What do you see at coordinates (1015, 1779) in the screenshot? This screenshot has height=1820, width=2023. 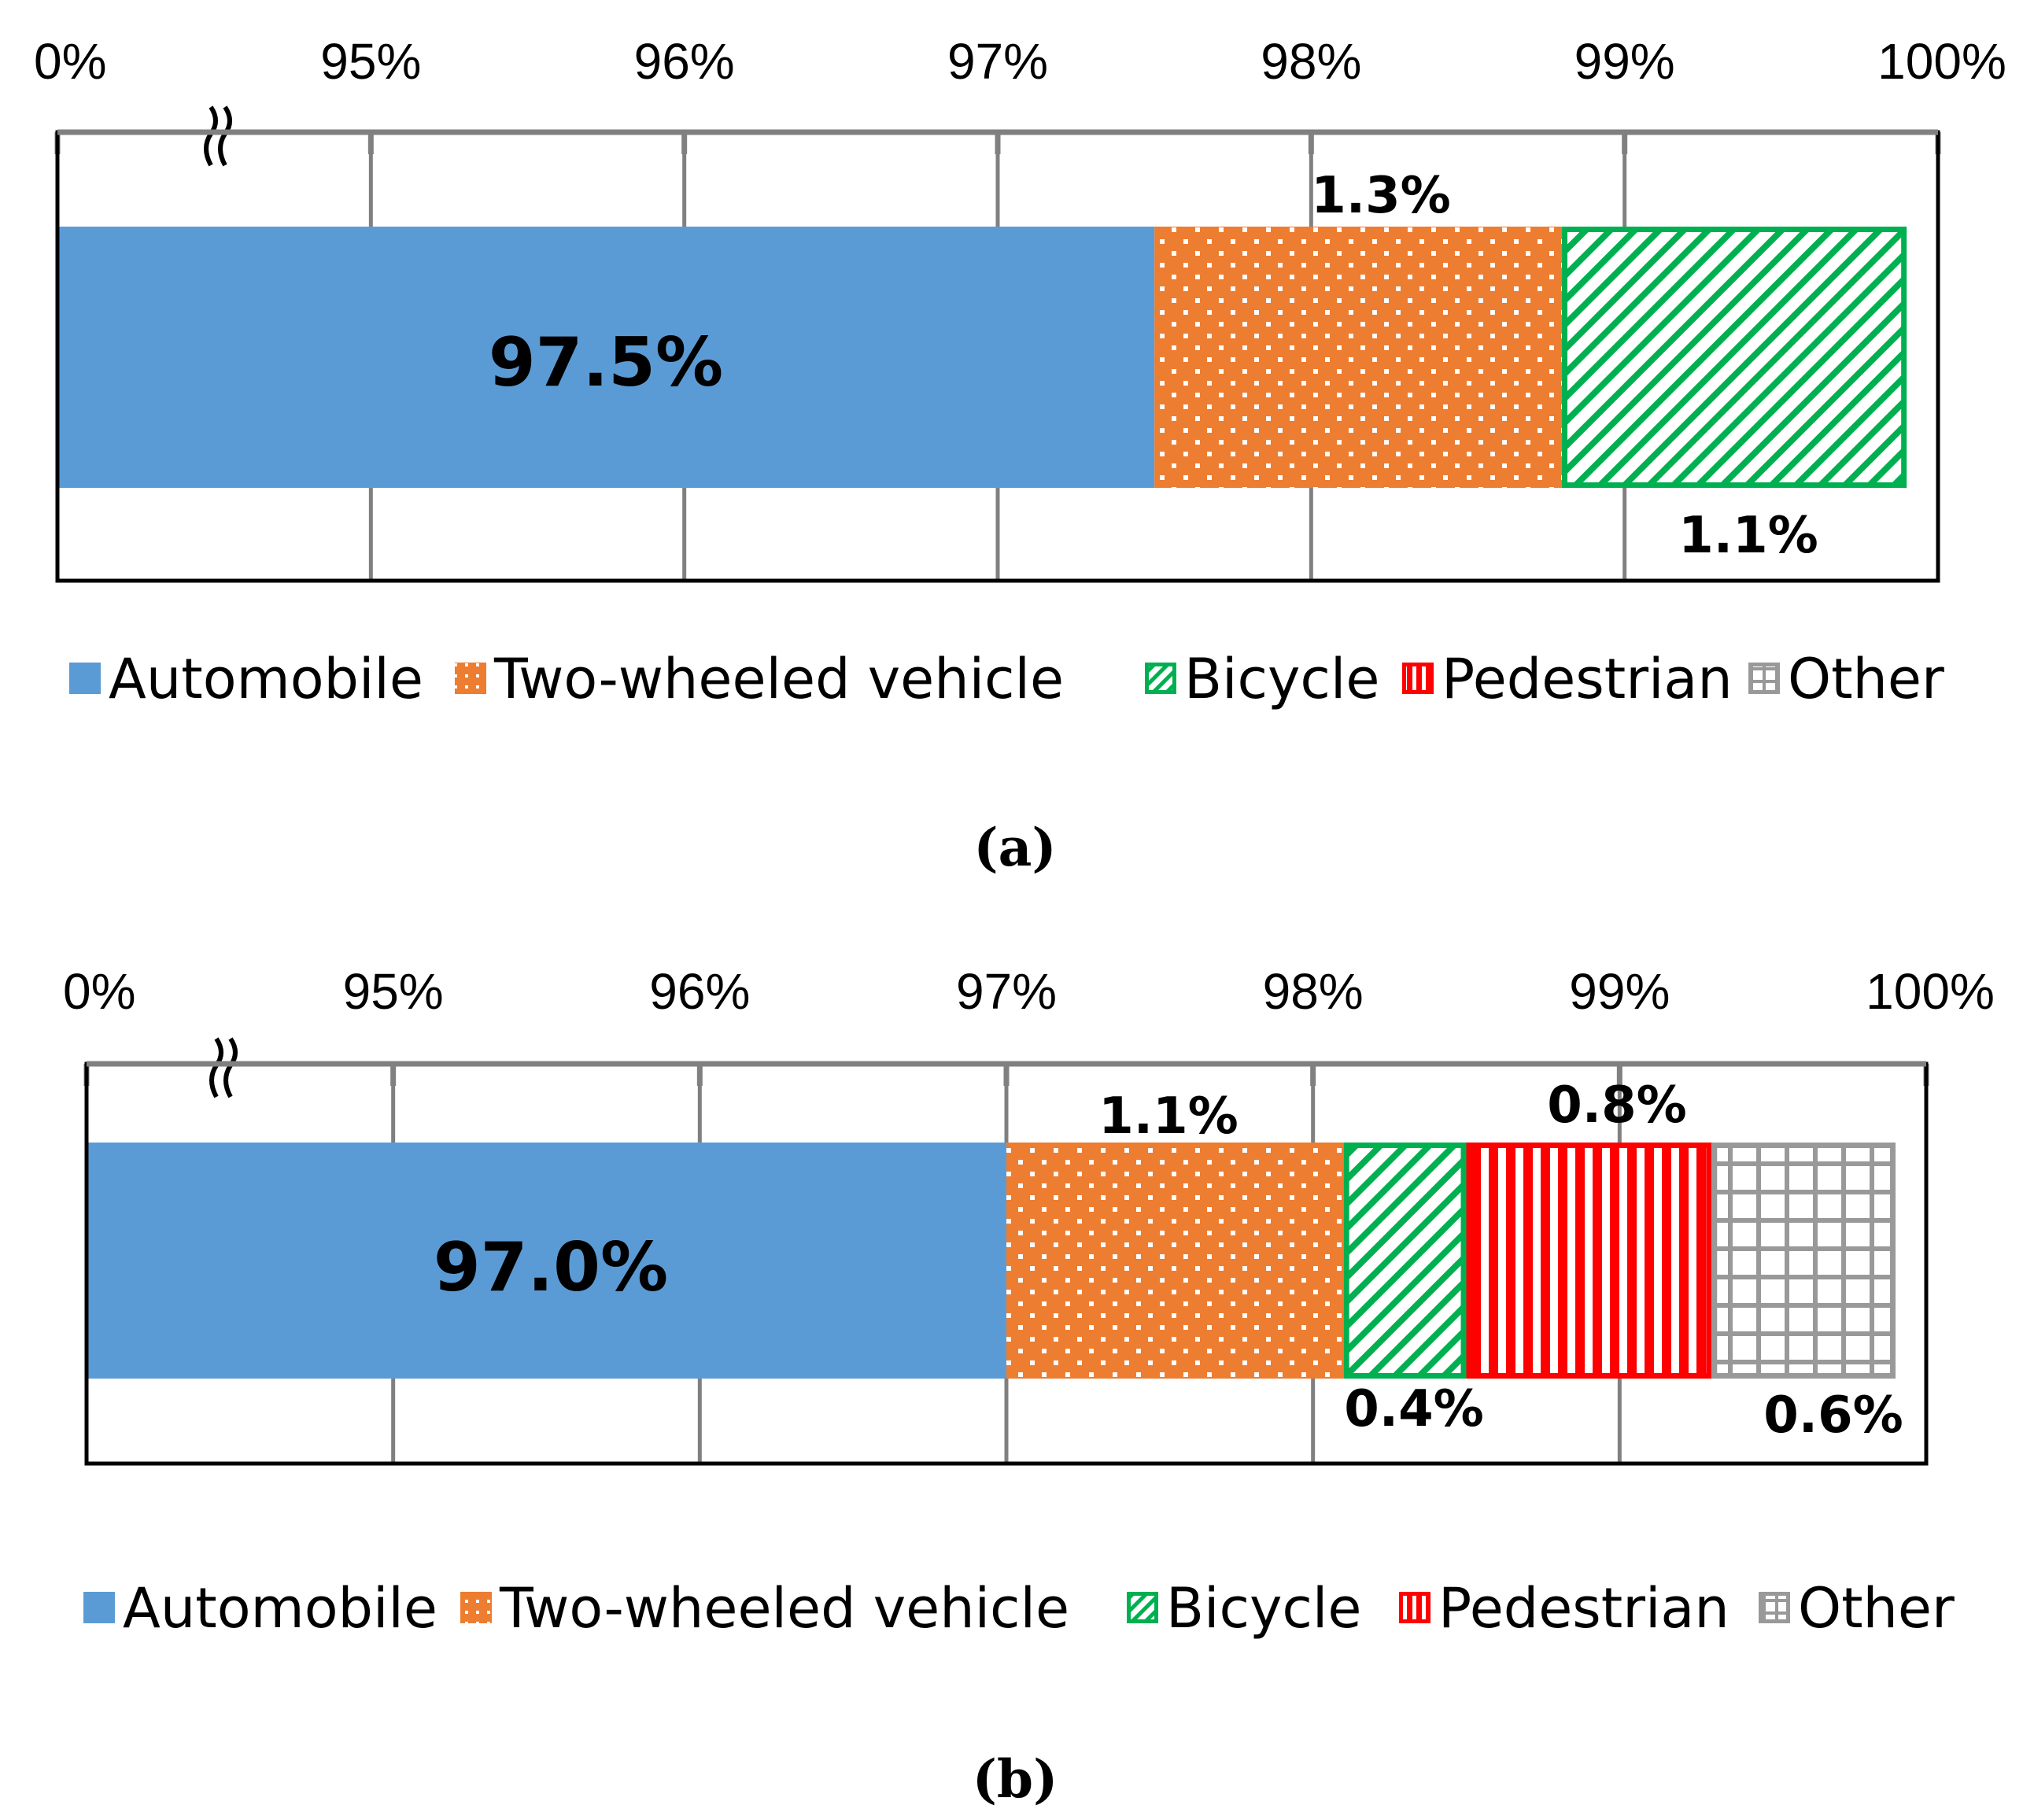 I see `chart-caption: (b)` at bounding box center [1015, 1779].